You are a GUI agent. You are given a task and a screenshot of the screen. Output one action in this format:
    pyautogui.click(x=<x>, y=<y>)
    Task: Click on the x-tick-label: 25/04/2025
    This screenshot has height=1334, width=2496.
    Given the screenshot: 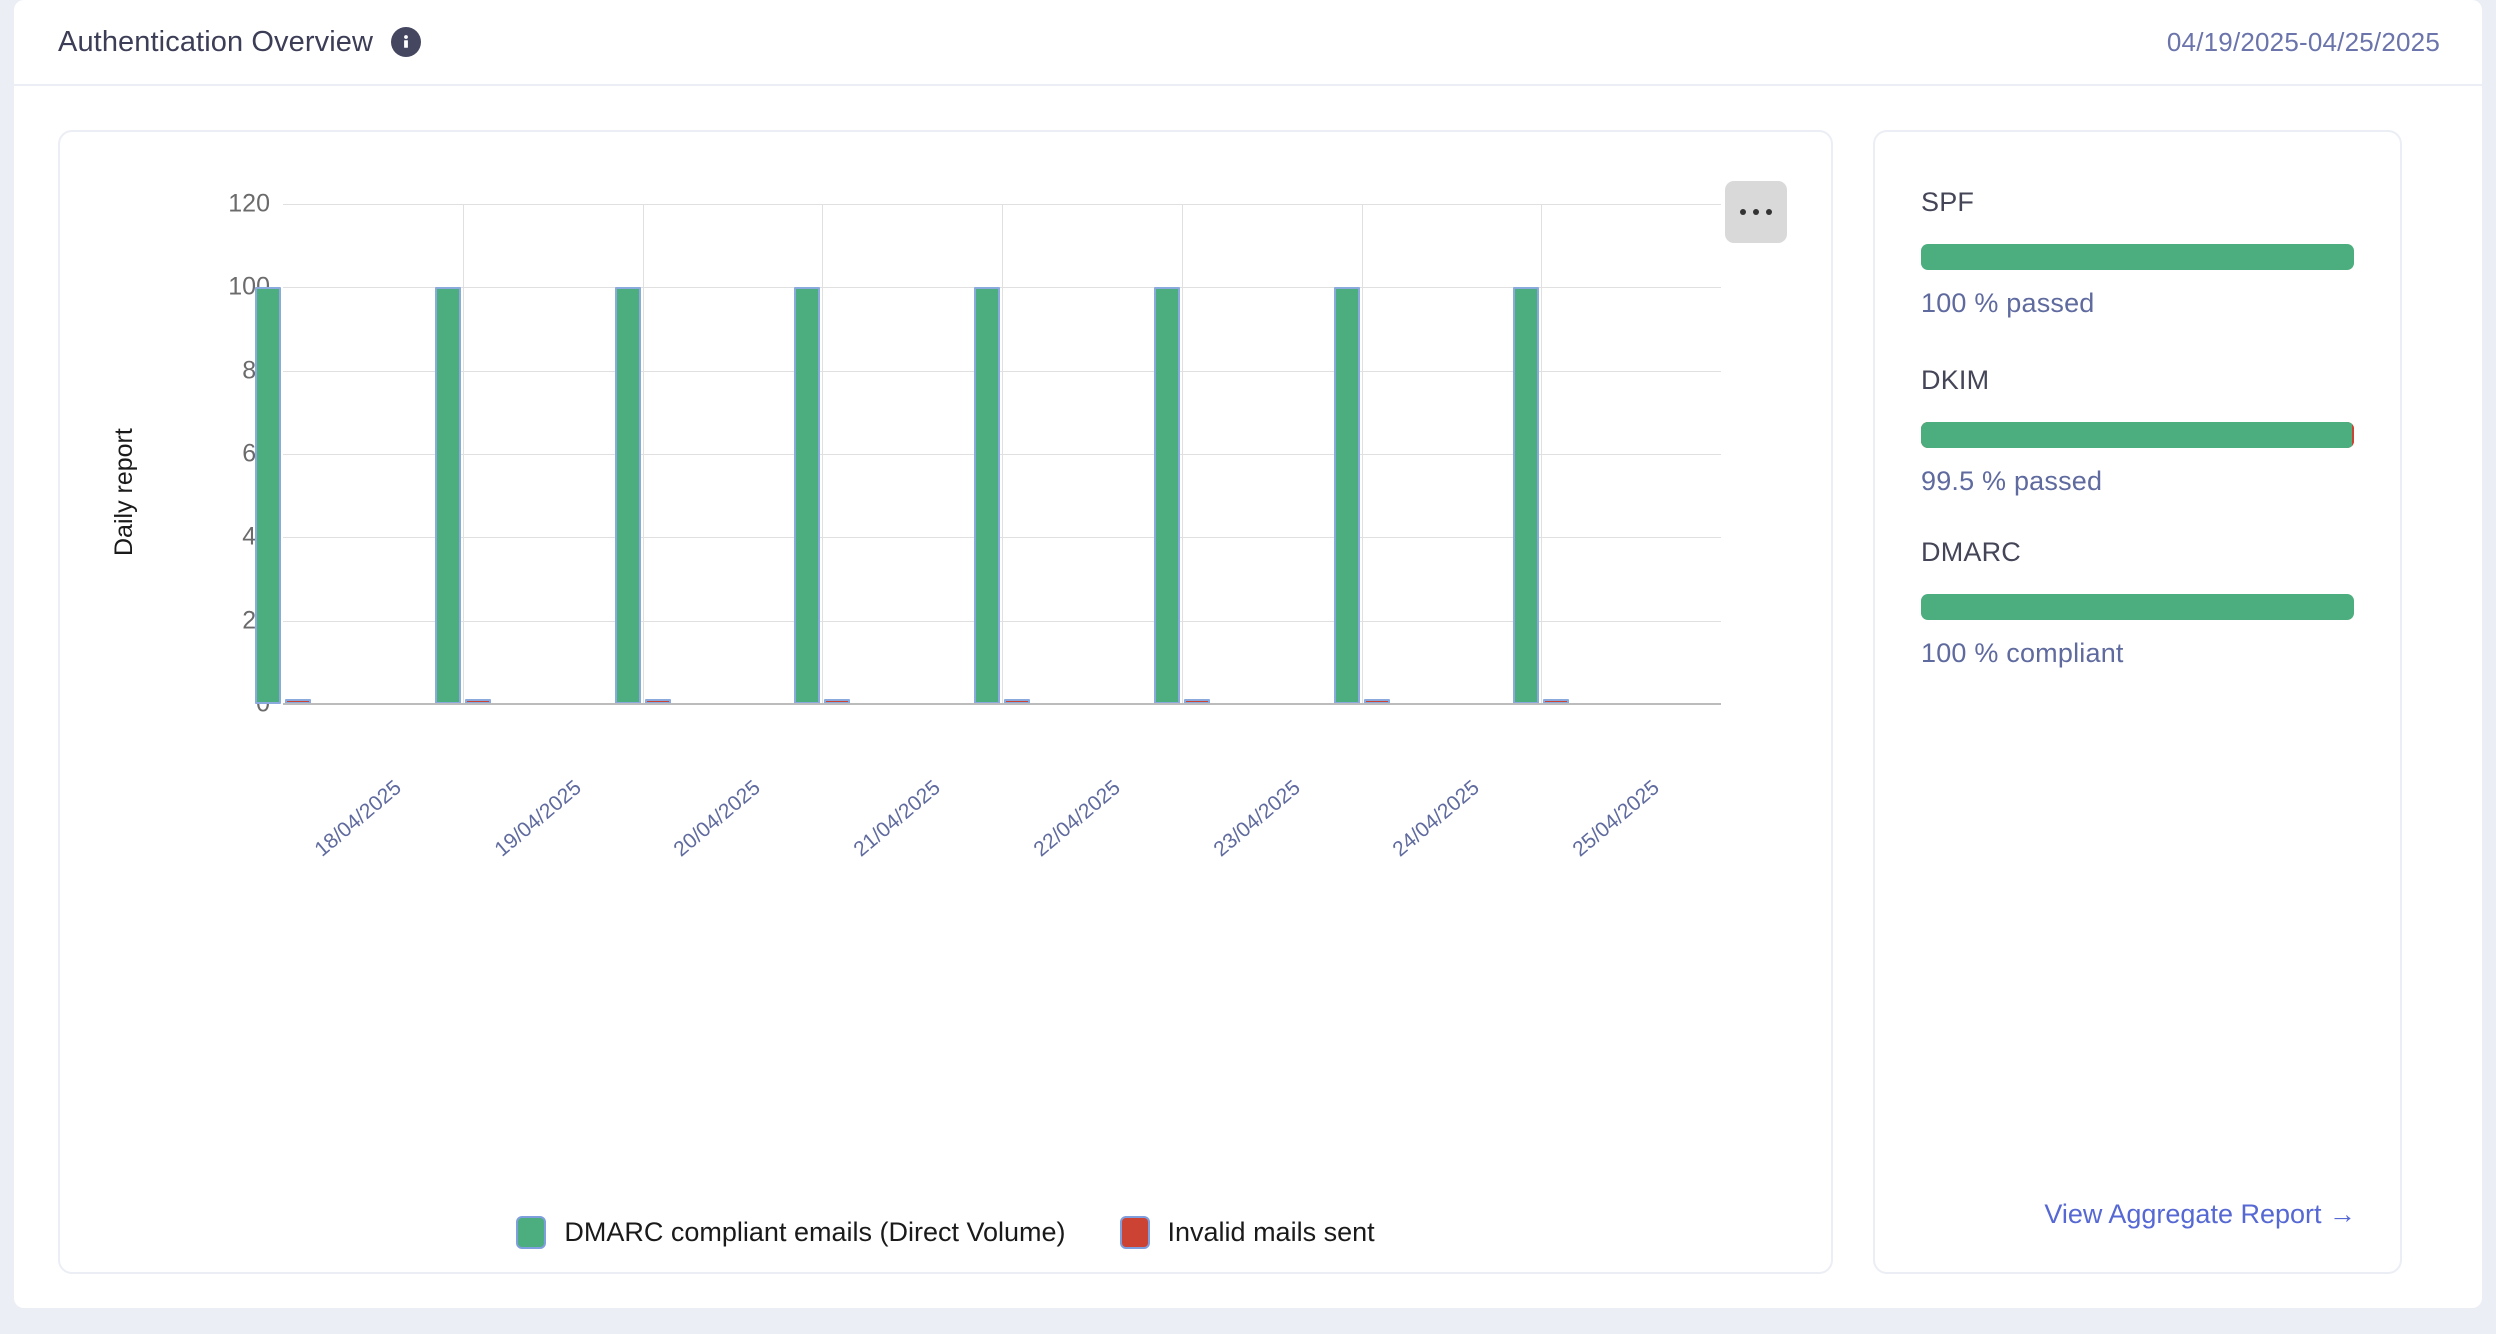 What is the action you would take?
    pyautogui.click(x=1616, y=819)
    